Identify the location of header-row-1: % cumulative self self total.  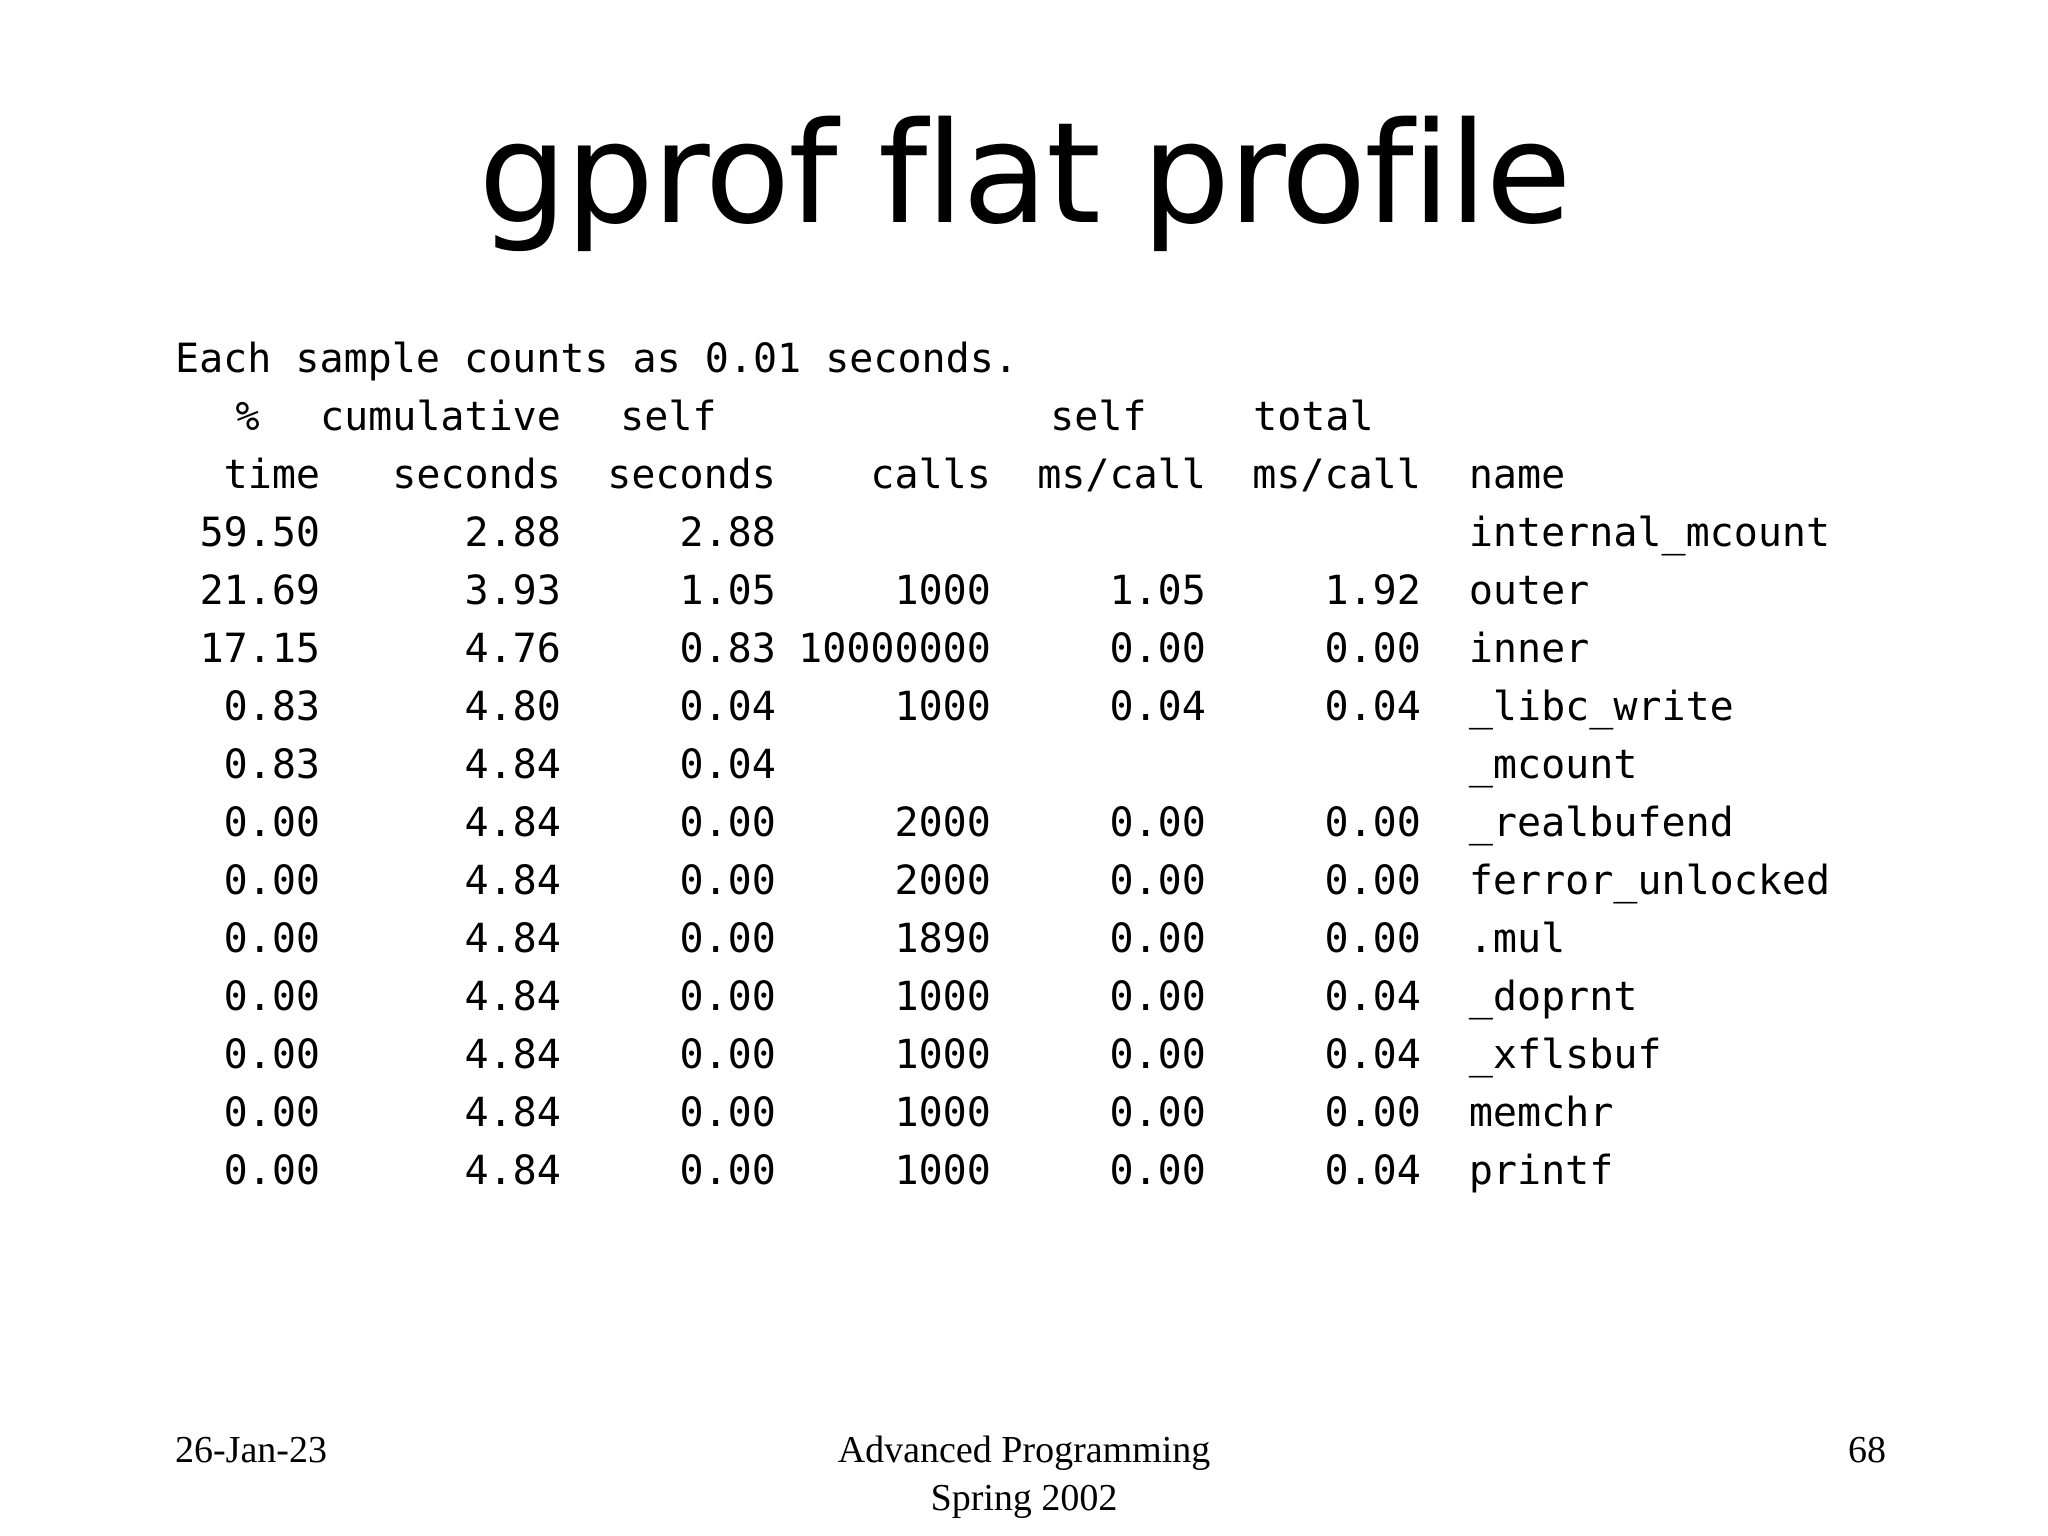
(1032, 417).